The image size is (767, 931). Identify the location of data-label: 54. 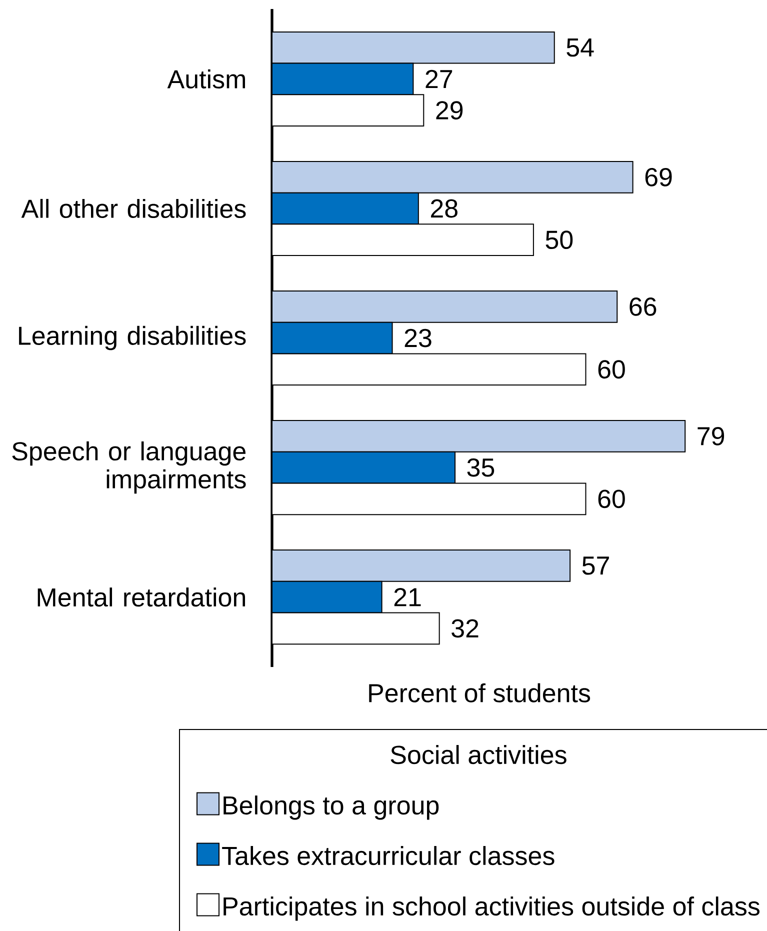
(580, 47).